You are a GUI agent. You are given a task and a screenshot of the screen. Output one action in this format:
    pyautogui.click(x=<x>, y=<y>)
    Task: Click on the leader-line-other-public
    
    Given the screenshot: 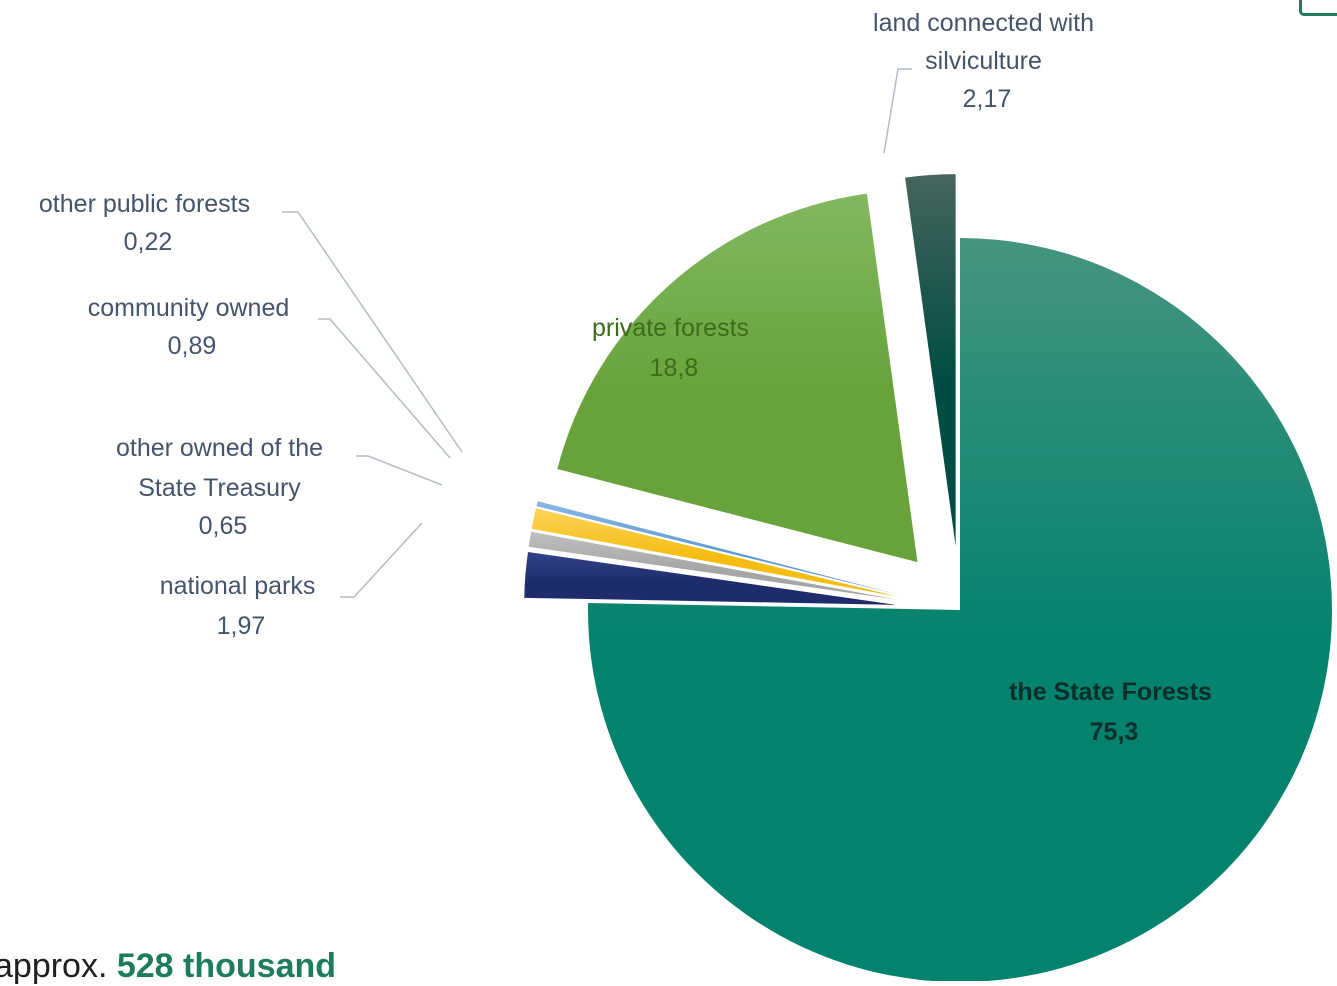 What is the action you would take?
    pyautogui.click(x=372, y=332)
    